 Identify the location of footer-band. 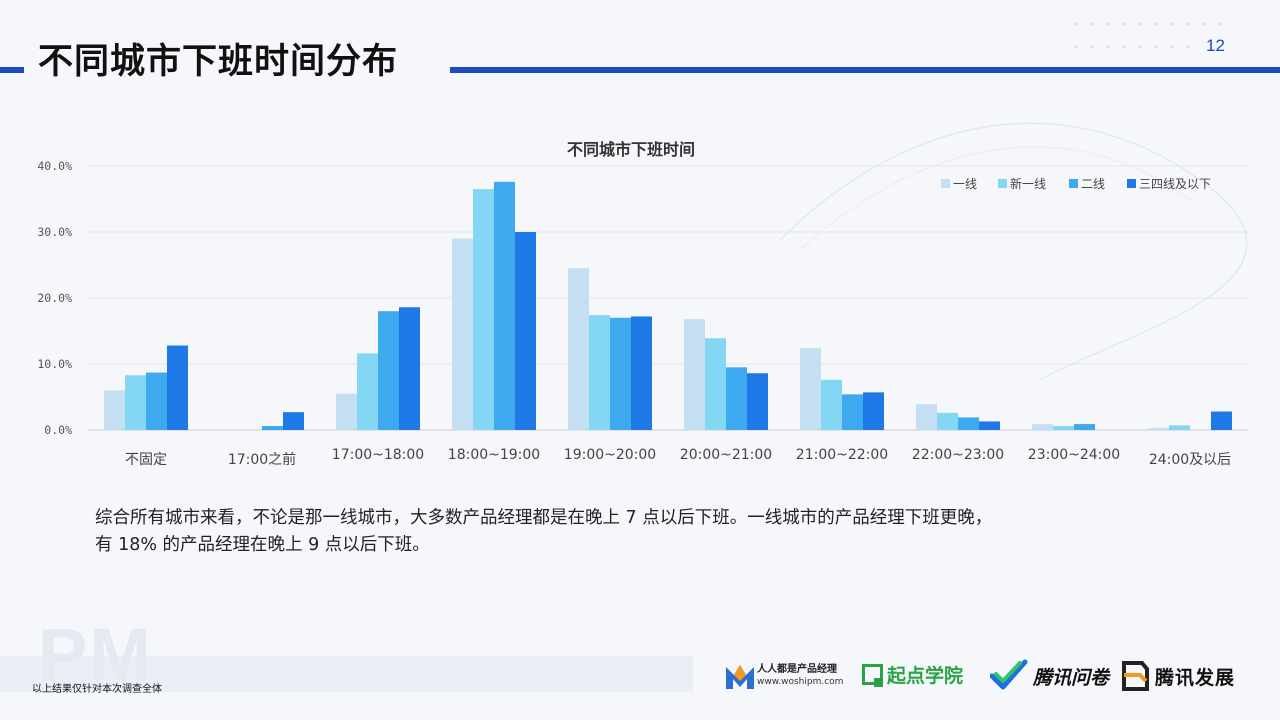
(346, 674).